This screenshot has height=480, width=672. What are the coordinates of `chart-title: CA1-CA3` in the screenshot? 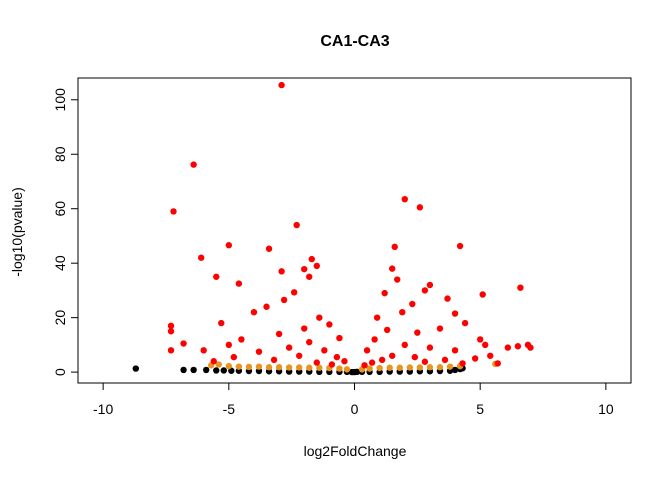 It's located at (354, 41).